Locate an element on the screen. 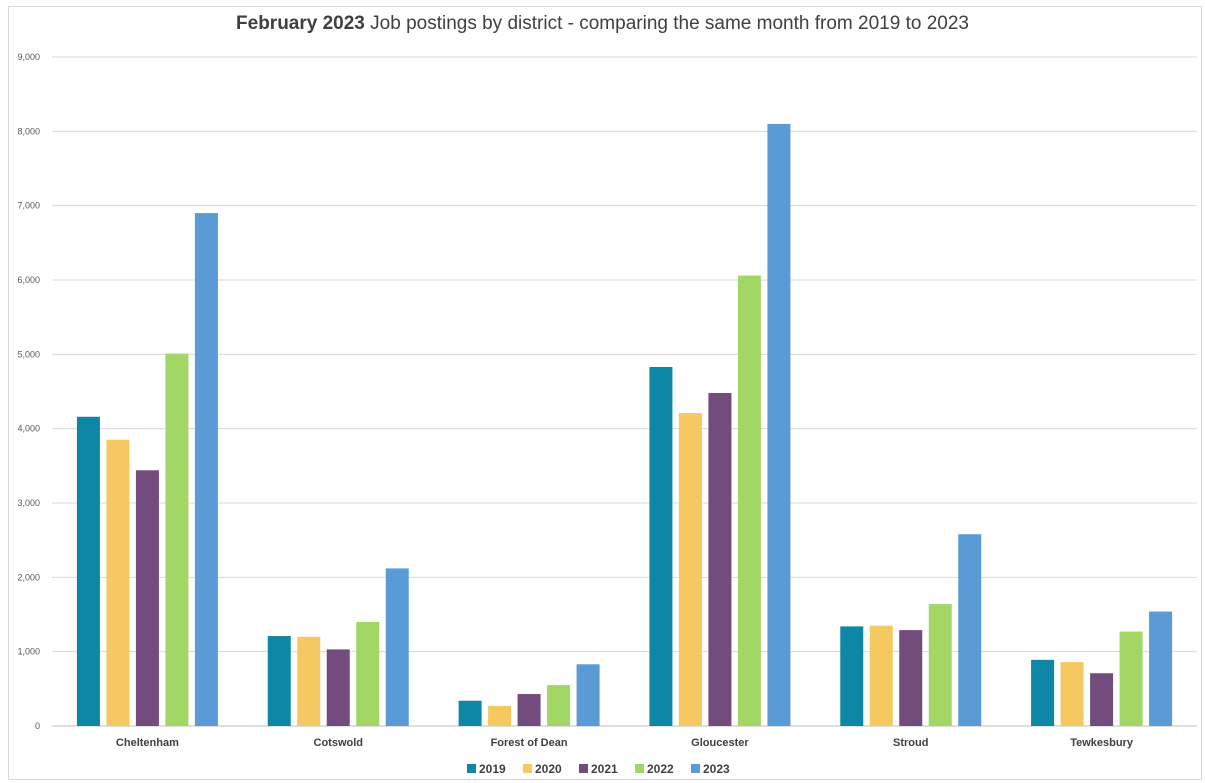 The width and height of the screenshot is (1205, 783). y-tick-label: 6,000 is located at coordinates (28, 280).